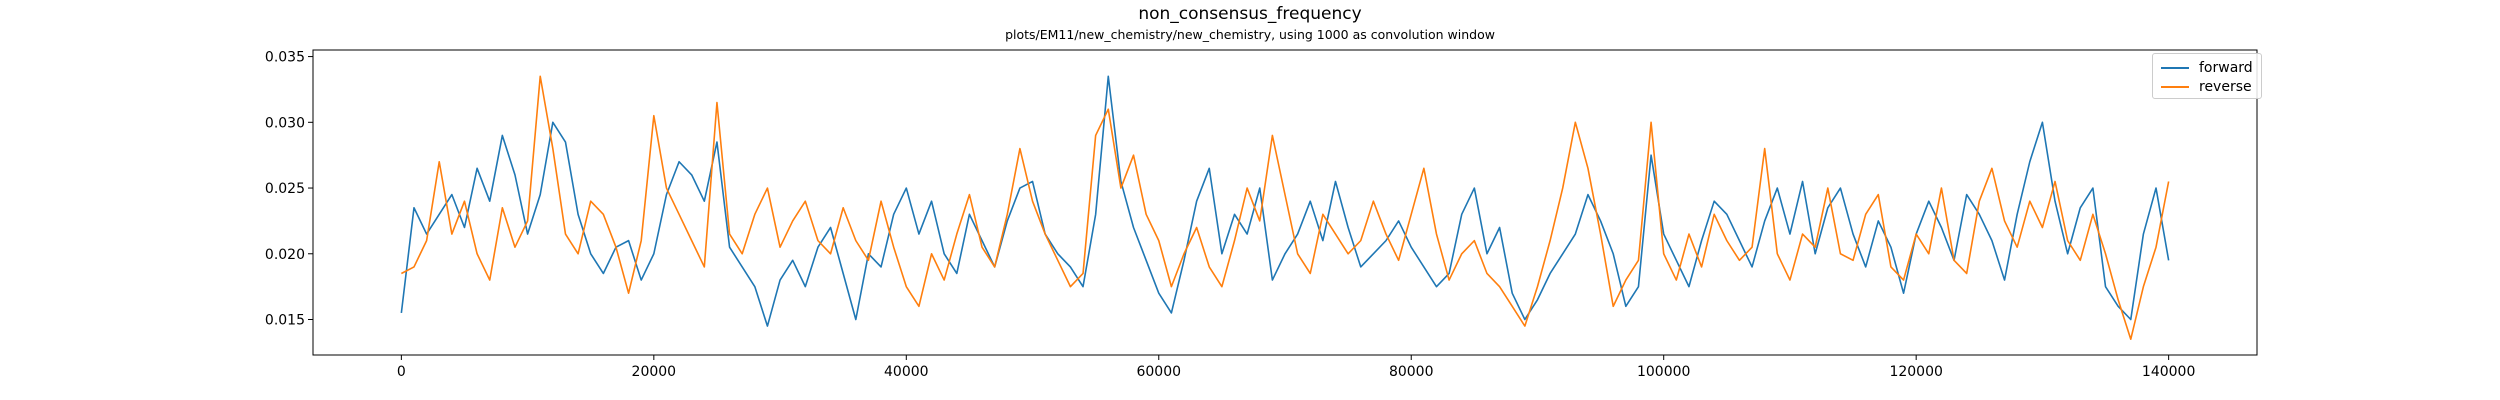 The width and height of the screenshot is (2500, 400). Describe the element at coordinates (2175, 87) in the screenshot. I see `legend-swatch-reverse` at that location.